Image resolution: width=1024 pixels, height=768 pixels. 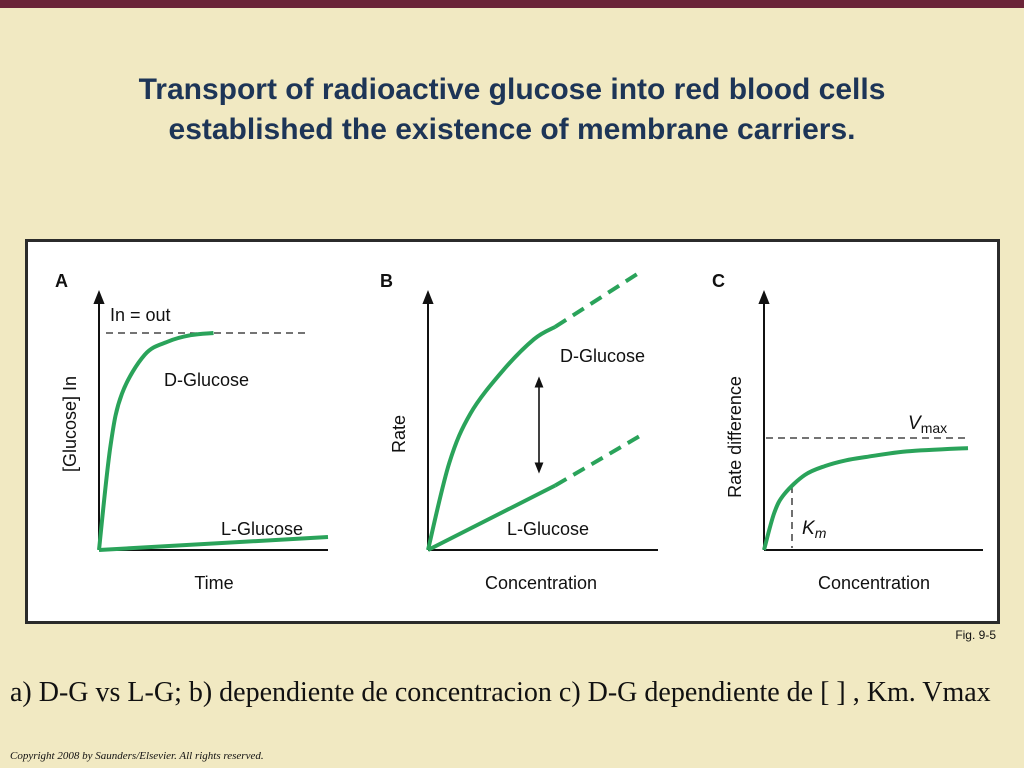 I want to click on panel-a-in-out-label: In = out, so click(x=140, y=315).